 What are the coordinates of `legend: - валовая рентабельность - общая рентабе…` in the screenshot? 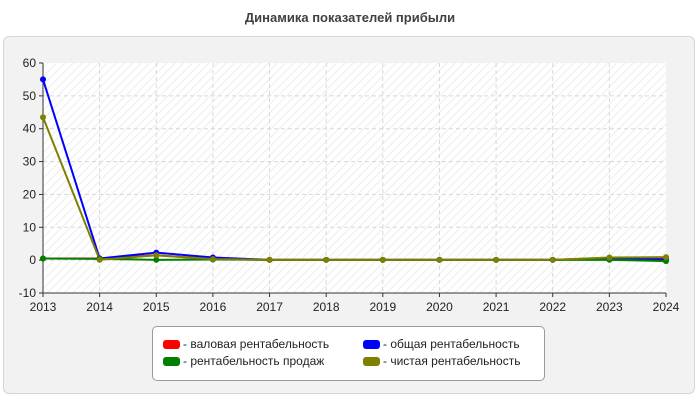 It's located at (348, 353).